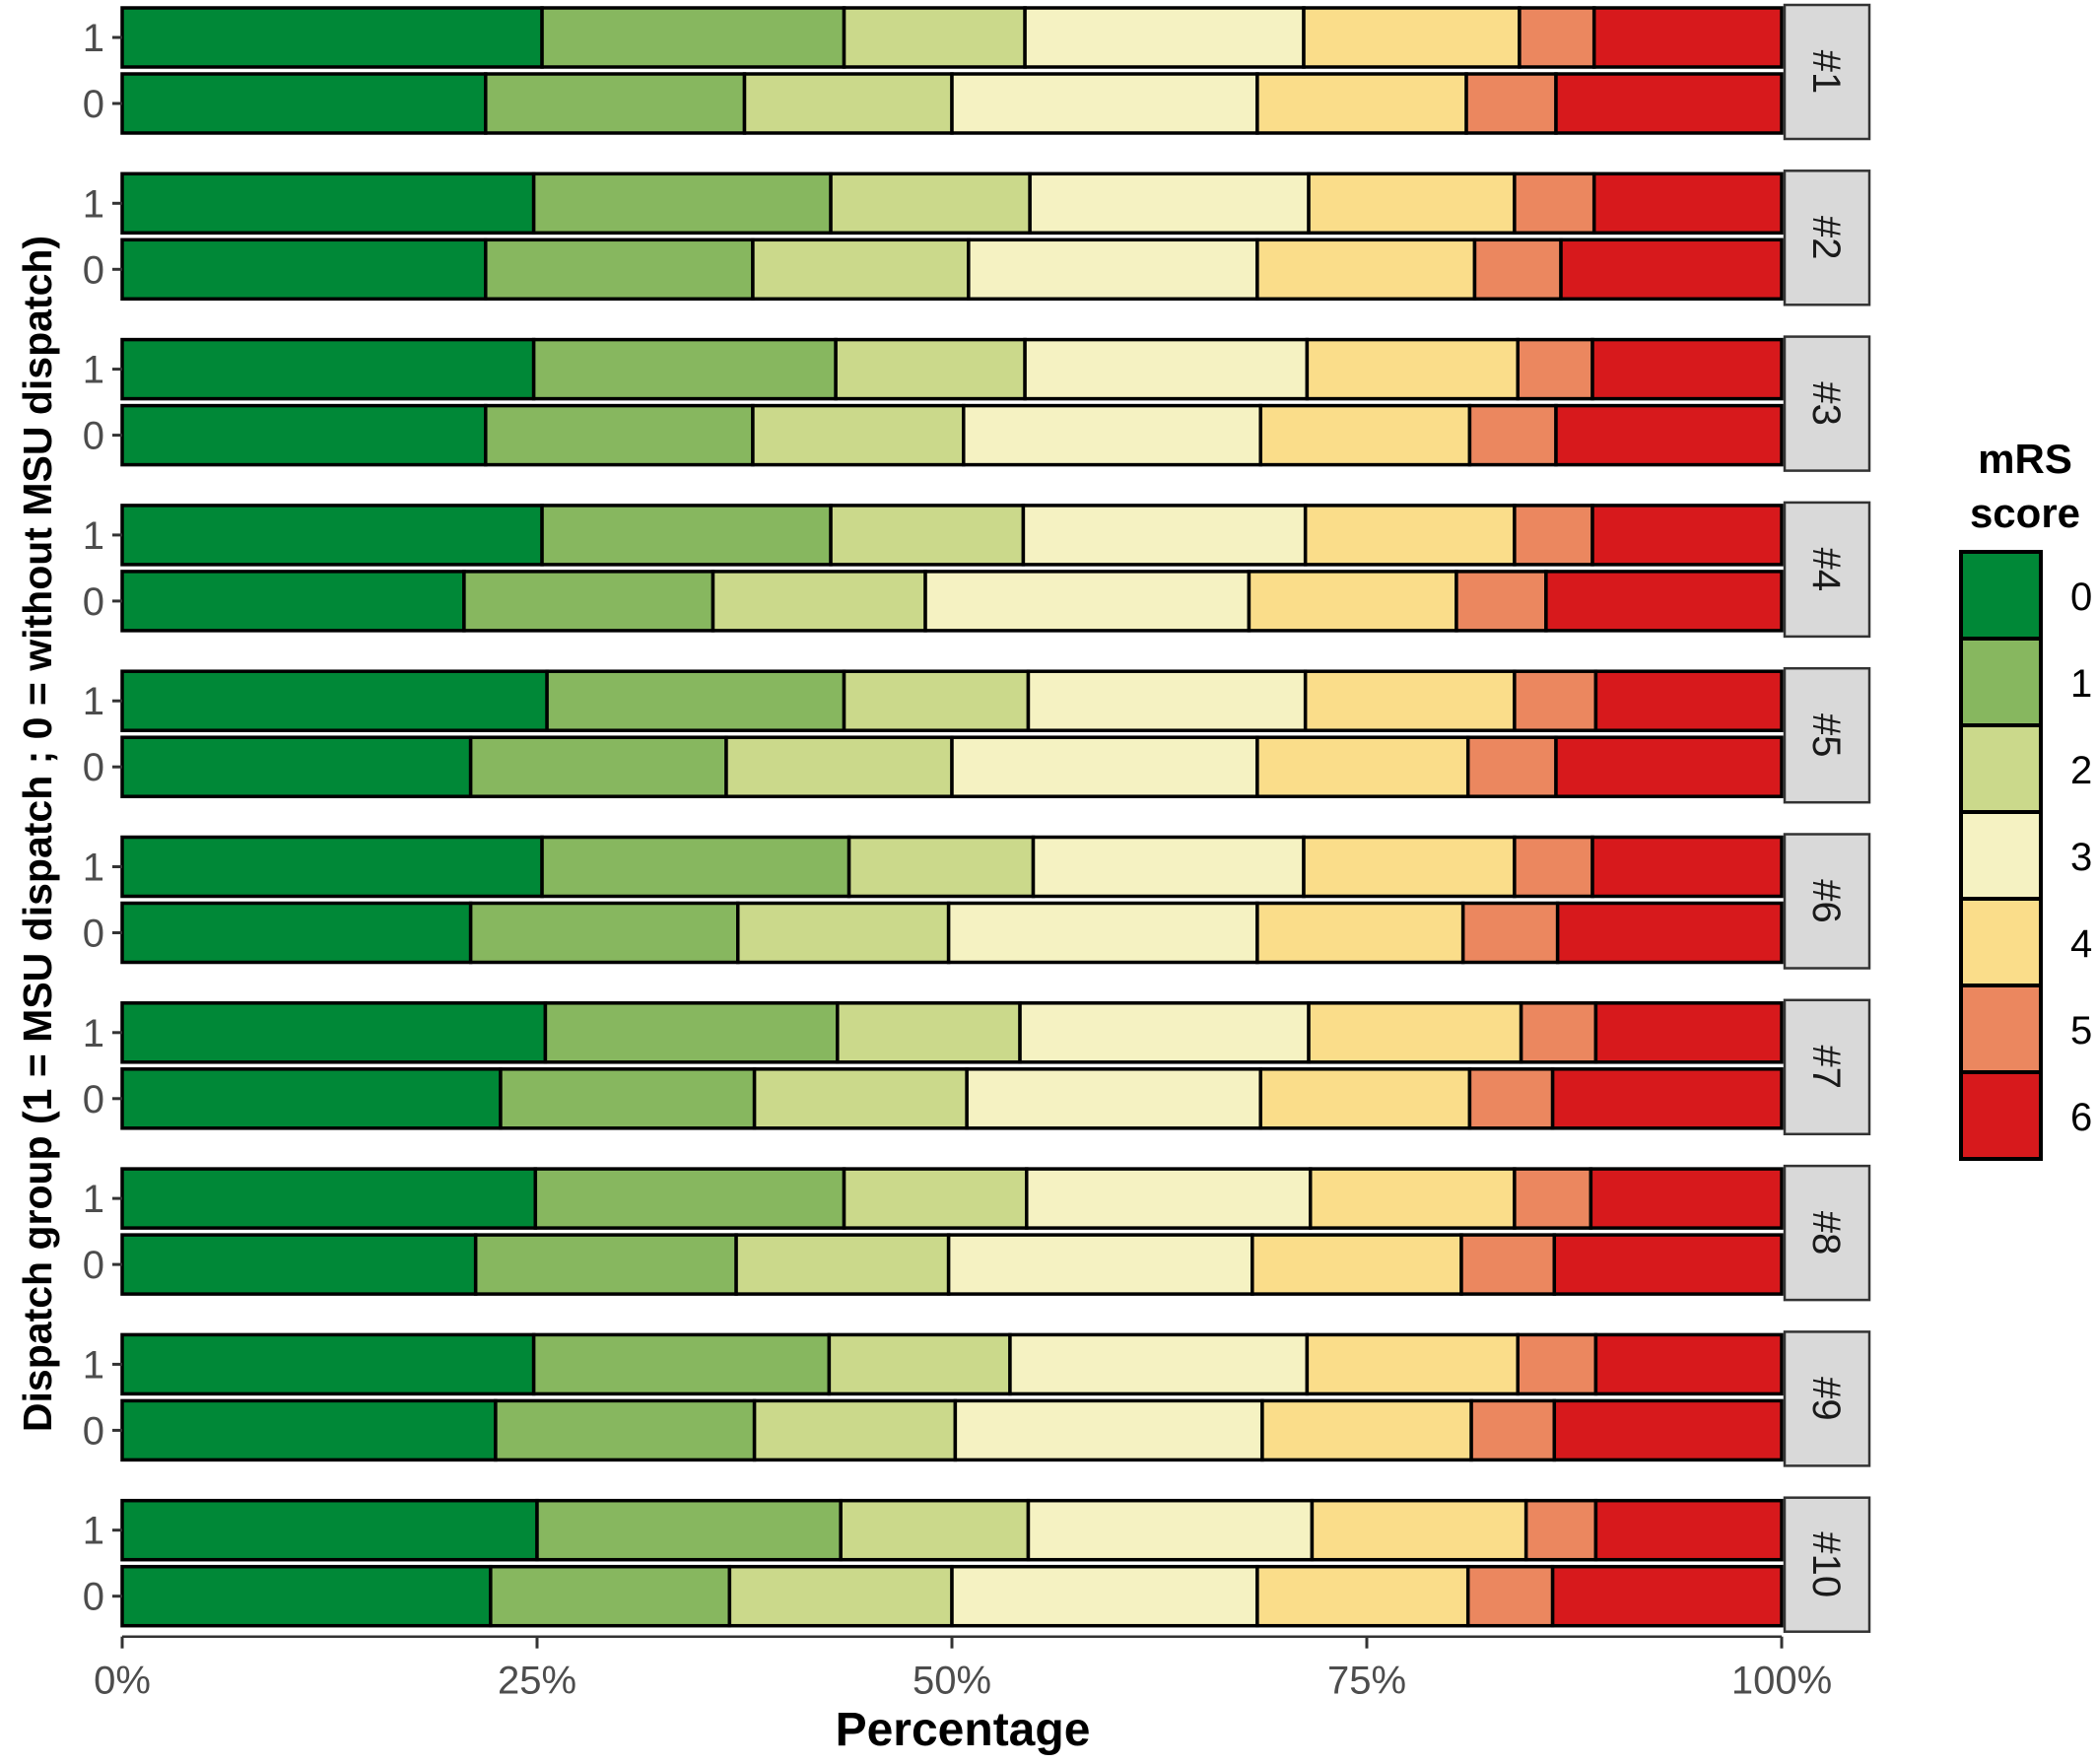 Image resolution: width=2097 pixels, height=1764 pixels. What do you see at coordinates (2081, 857) in the screenshot?
I see `legend-label: 3` at bounding box center [2081, 857].